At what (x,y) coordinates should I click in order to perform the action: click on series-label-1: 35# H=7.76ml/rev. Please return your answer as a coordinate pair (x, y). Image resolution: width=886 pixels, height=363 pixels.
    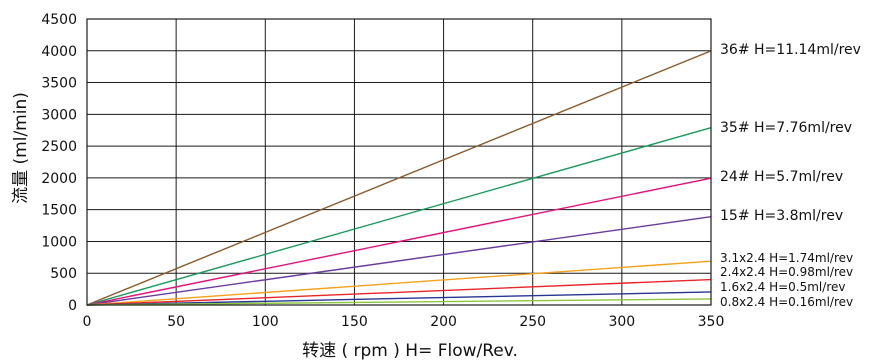
    Looking at the image, I should click on (786, 128).